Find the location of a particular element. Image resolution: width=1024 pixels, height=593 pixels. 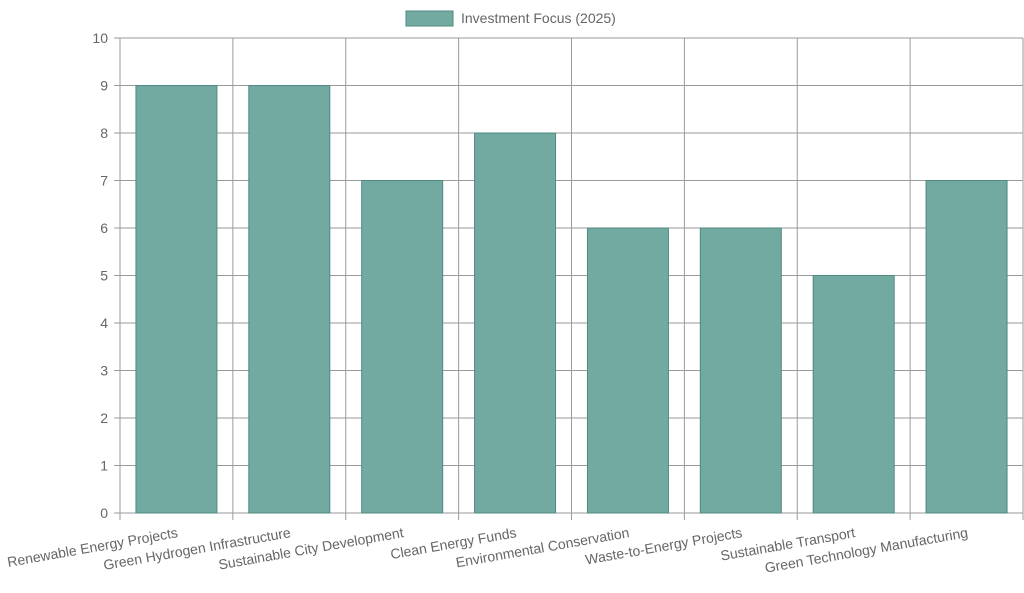

y-tick-label: 2 is located at coordinates (104, 418).